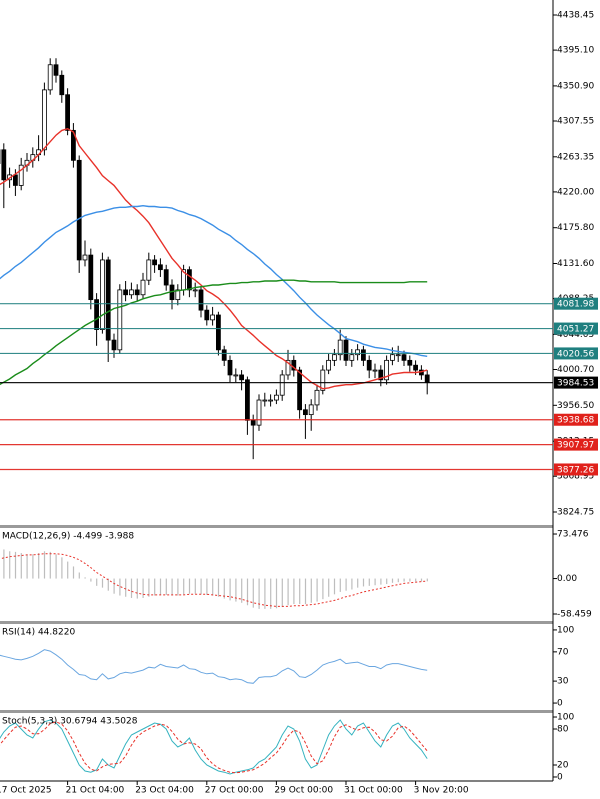 The image size is (600, 799). I want to click on level-label: 4020.56, so click(575, 354).